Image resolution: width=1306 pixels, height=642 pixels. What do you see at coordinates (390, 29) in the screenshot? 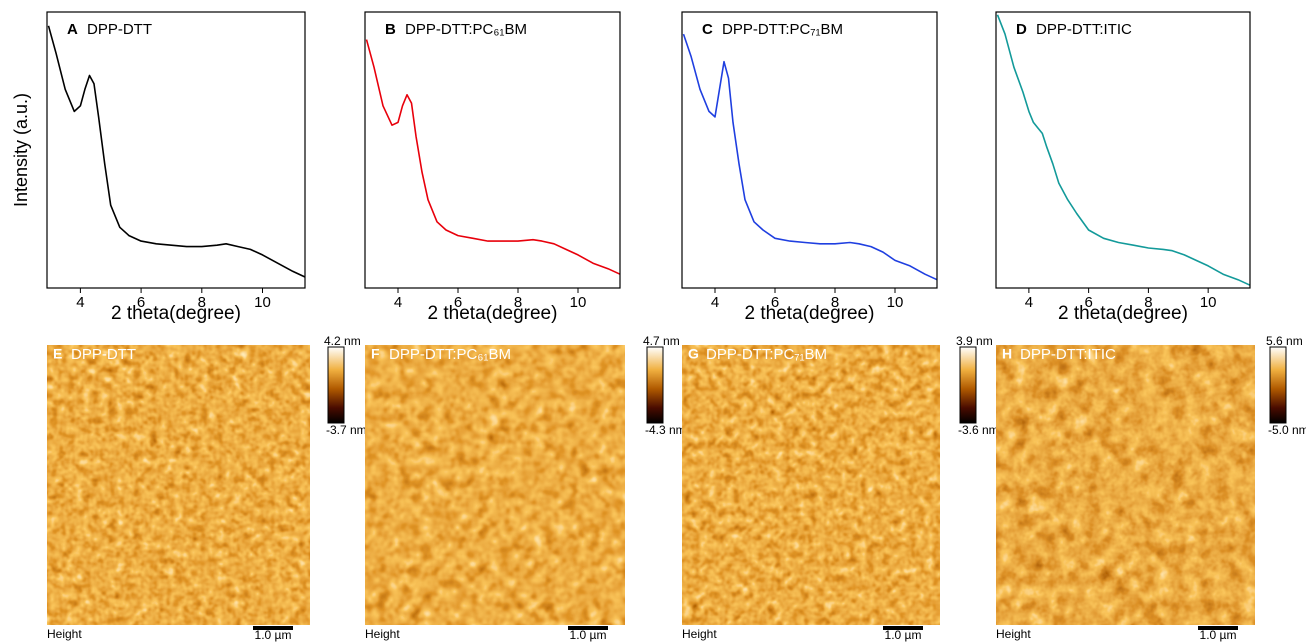
I see `panel-letter: B` at bounding box center [390, 29].